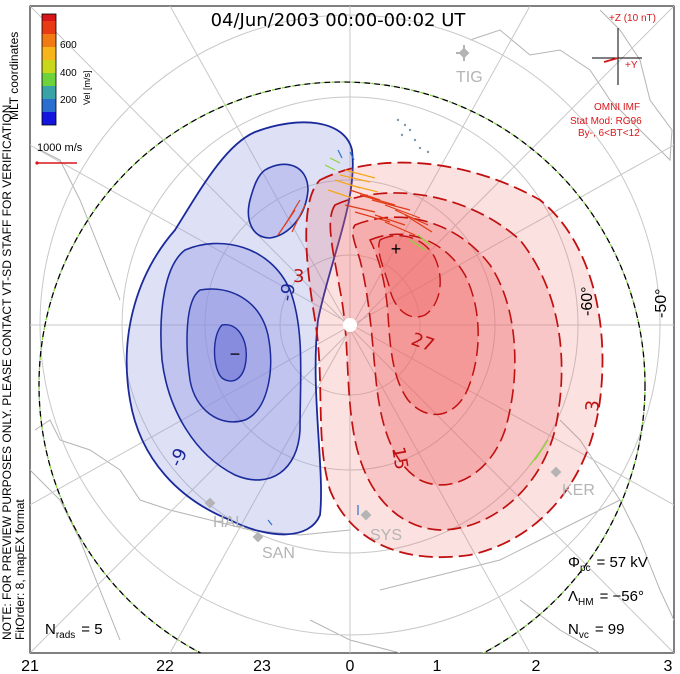  Describe the element at coordinates (165, 666) in the screenshot. I see `mlt-label-22: 22` at that location.